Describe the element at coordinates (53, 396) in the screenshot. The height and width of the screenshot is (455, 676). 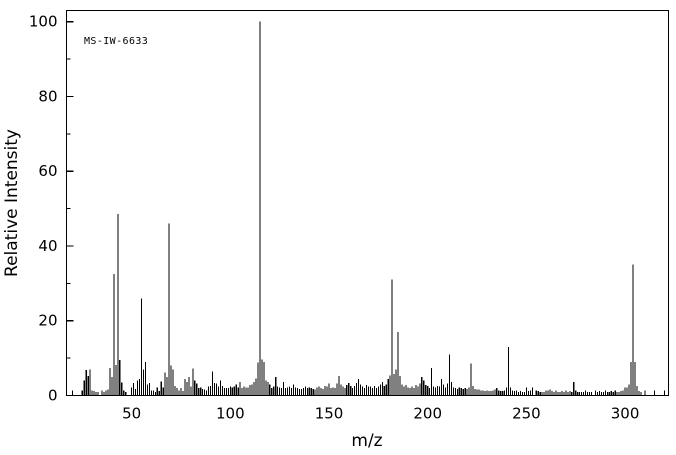
I see `y-tick-label: 0` at that location.